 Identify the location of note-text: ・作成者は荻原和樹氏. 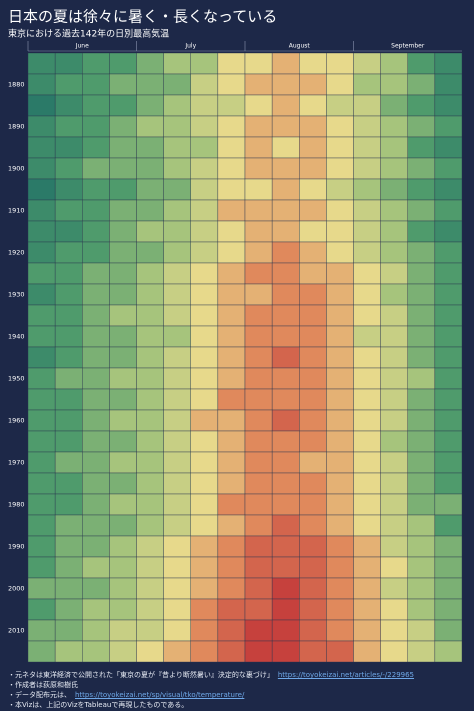
(43, 685).